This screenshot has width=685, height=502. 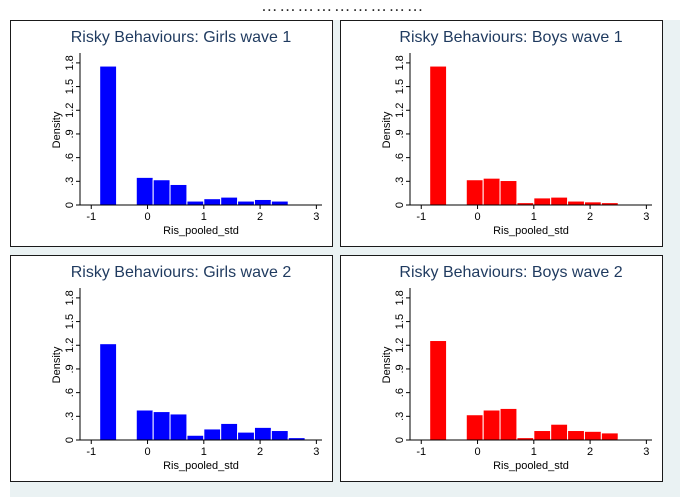 What do you see at coordinates (510, 272) in the screenshot?
I see `panel-title: Risky Behaviours: Boys wave 2` at bounding box center [510, 272].